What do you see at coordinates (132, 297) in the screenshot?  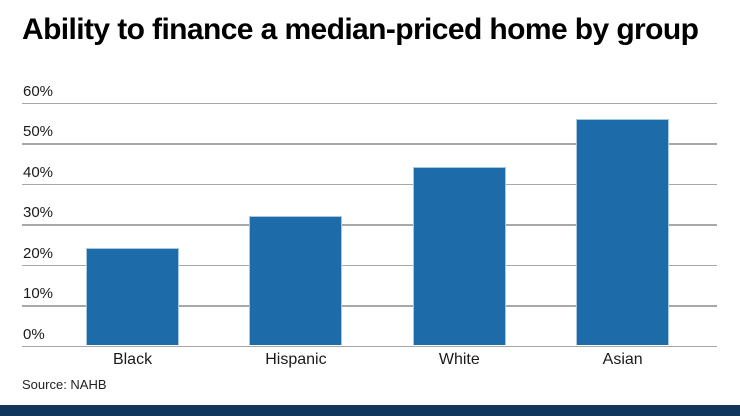 I see `bar-black` at bounding box center [132, 297].